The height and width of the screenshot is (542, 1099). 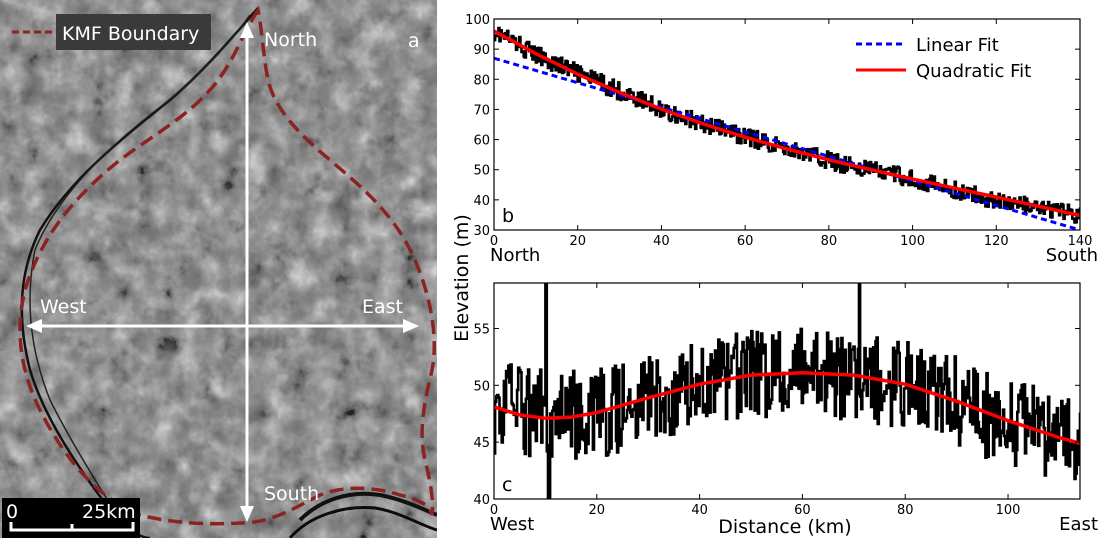 I want to click on legend-entry-linear-fit: Linear Fit, so click(x=957, y=45).